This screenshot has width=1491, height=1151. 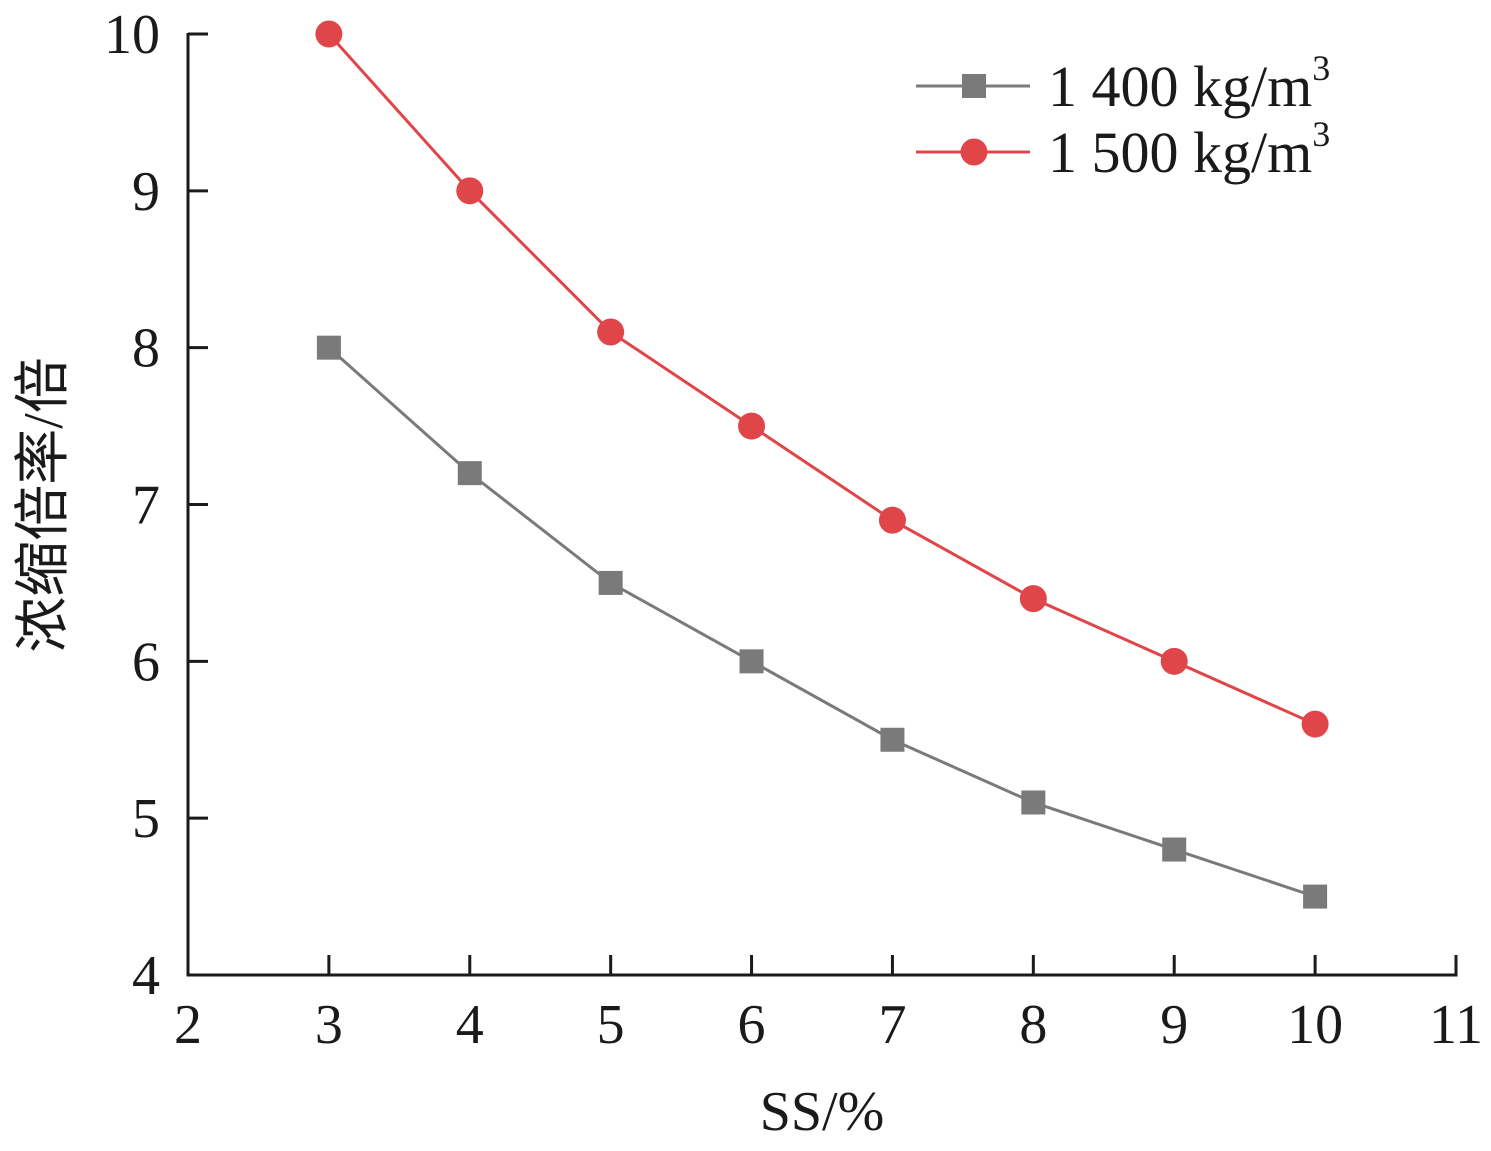 What do you see at coordinates (44, 505) in the screenshot?
I see `y-axis-title: 浓缩倍率/倍` at bounding box center [44, 505].